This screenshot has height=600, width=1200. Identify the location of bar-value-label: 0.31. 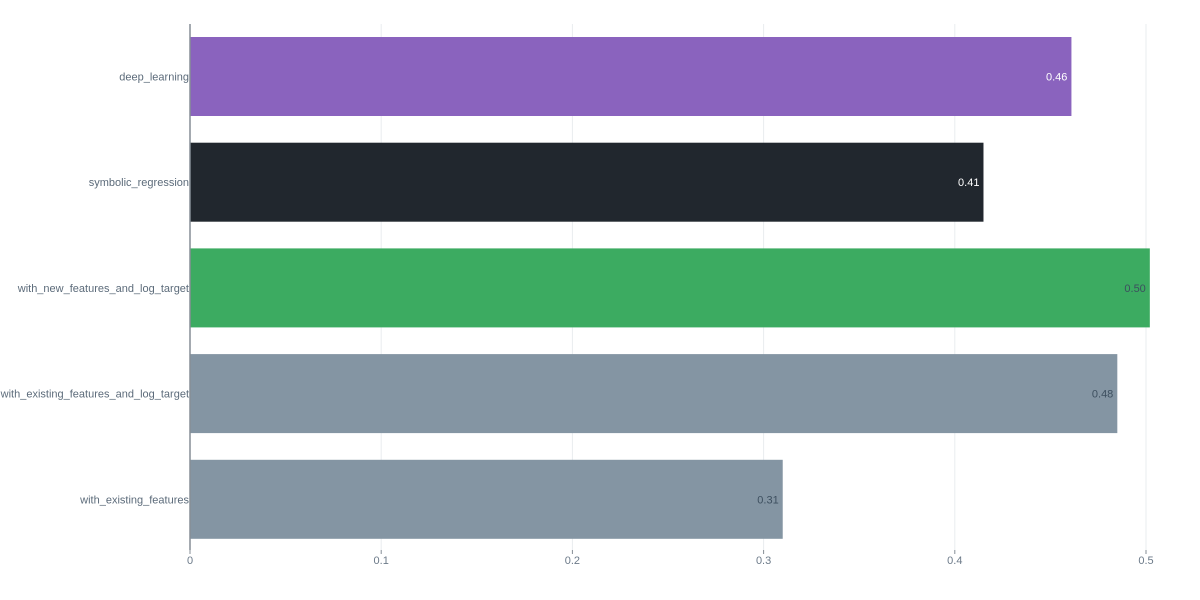
(767, 500).